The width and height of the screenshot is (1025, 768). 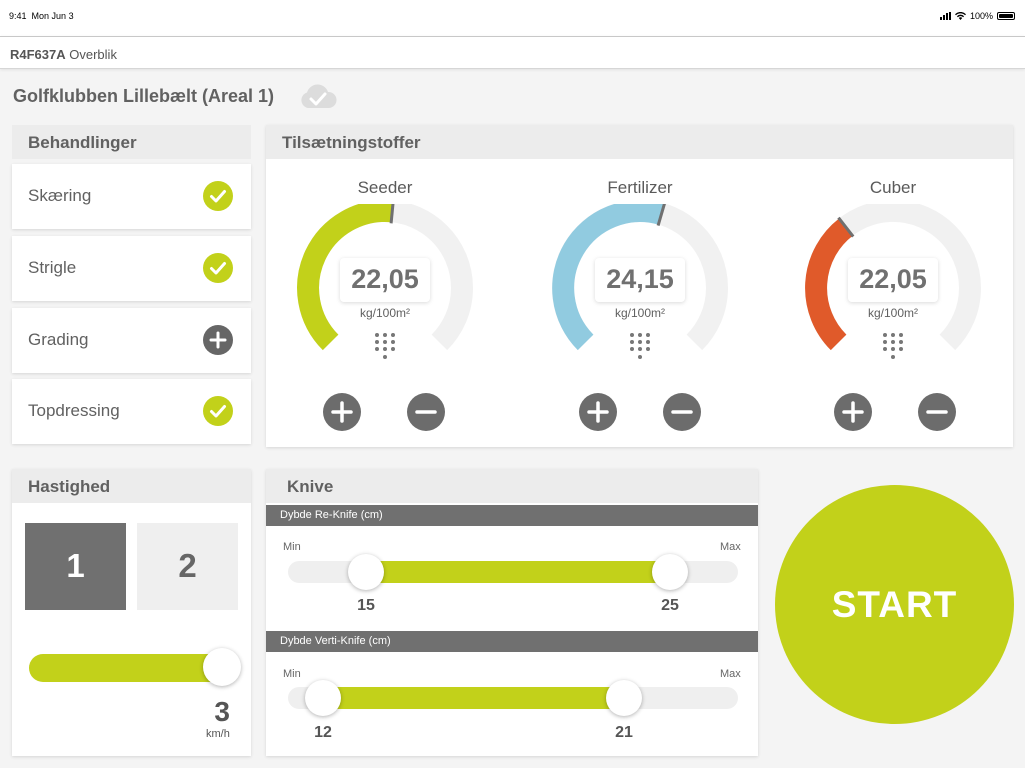 I want to click on treatment-item-grading: Grading, so click(x=131, y=340).